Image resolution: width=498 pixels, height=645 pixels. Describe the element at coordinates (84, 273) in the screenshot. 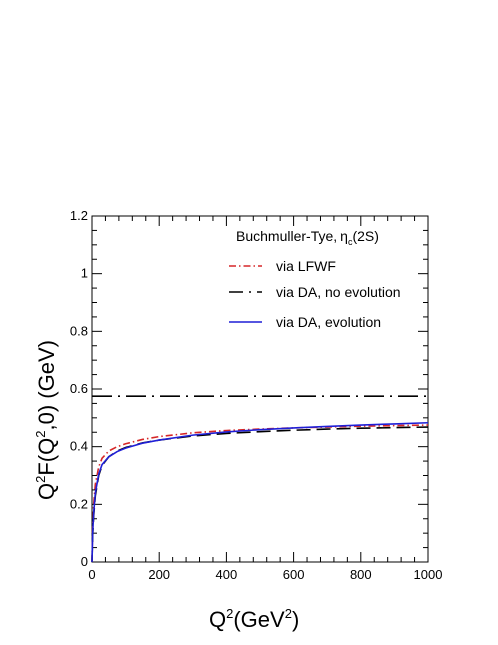

I see `y-tick-label: 1` at that location.